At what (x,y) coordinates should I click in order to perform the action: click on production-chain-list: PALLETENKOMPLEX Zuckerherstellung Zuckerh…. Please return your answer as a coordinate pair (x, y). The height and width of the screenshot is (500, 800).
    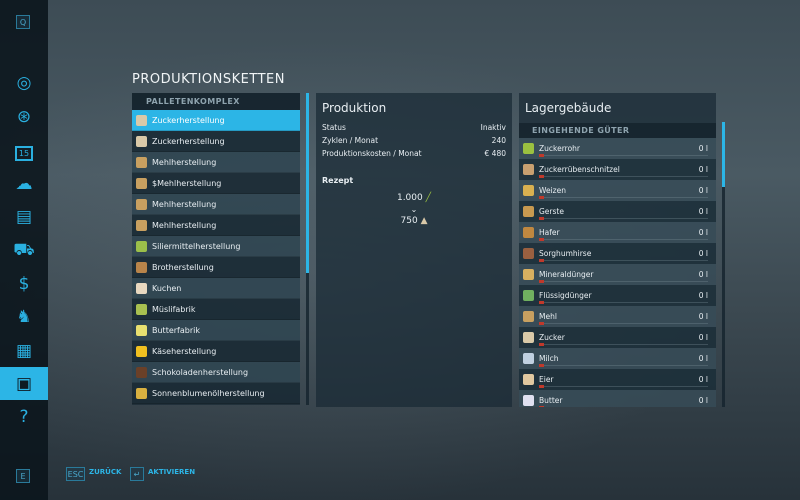
    Looking at the image, I should click on (216, 249).